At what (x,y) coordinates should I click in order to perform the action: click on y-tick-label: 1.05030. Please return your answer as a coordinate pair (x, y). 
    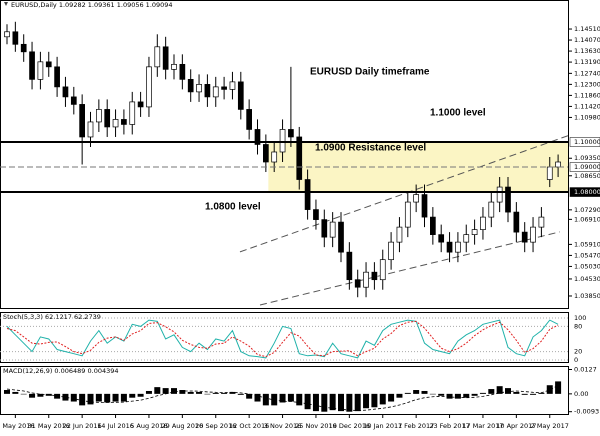
    Looking at the image, I should click on (587, 266).